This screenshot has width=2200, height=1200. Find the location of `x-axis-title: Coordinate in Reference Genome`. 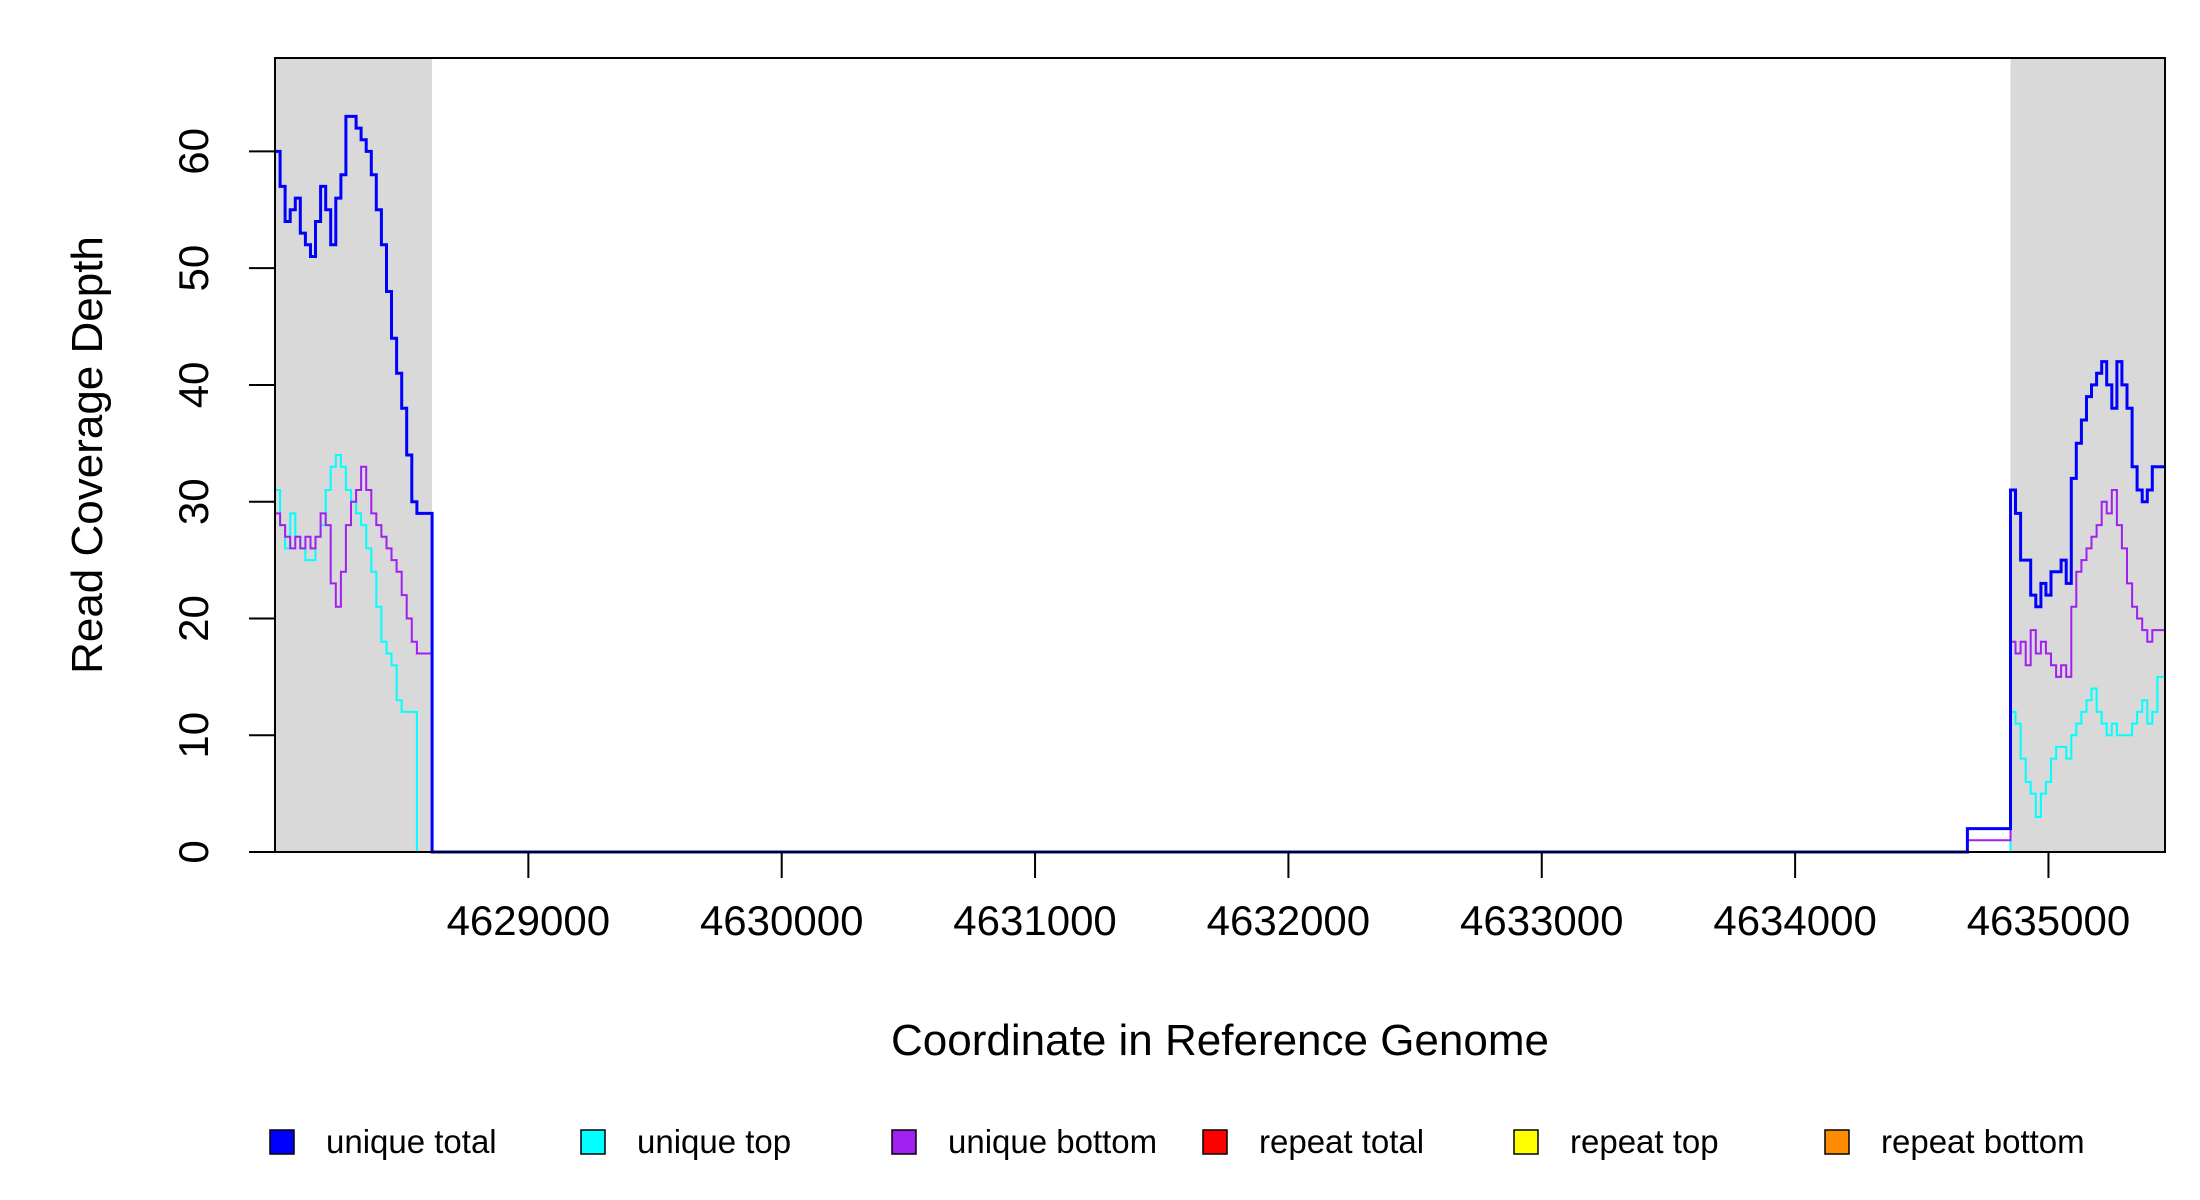

x-axis-title: Coordinate in Reference Genome is located at coordinates (1220, 1040).